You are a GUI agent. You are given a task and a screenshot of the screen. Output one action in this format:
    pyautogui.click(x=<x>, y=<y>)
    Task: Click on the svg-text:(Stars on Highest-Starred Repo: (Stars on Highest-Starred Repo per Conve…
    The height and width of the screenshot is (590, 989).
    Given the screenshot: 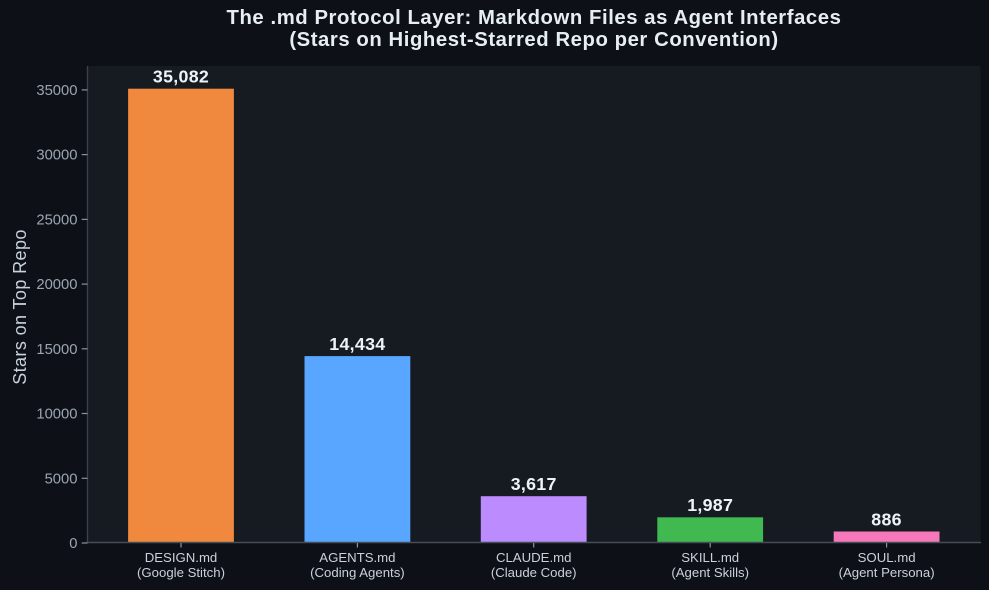 What is the action you would take?
    pyautogui.click(x=533, y=40)
    